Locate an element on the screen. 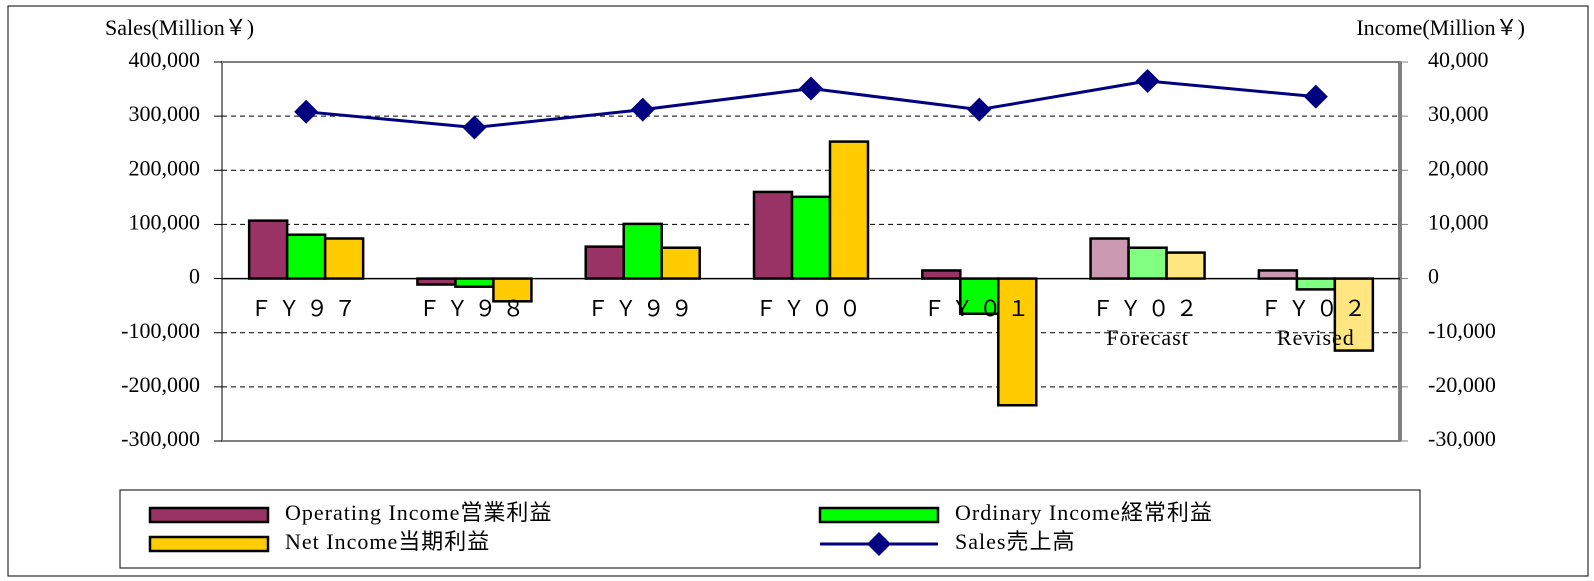 The width and height of the screenshot is (1594, 581). y-tick-label: 100,000 is located at coordinates (165, 221).